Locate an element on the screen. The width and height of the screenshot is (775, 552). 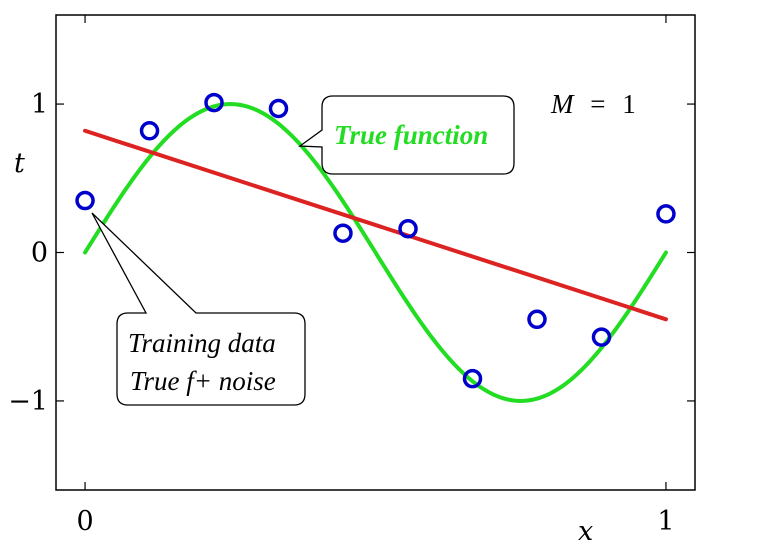
model-order-label: M = 1 is located at coordinates (593, 104).